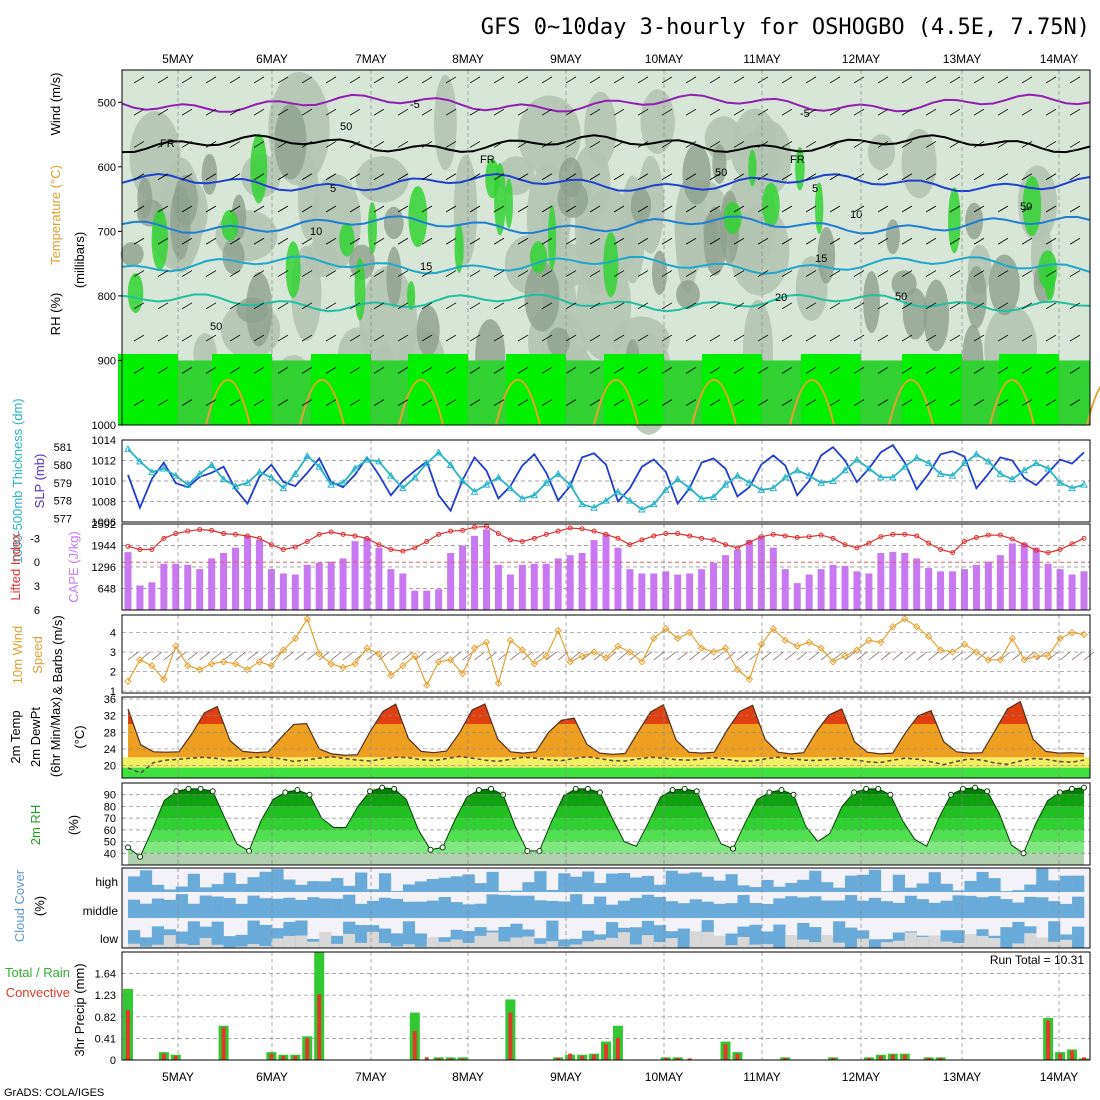 This screenshot has width=1100, height=1100. What do you see at coordinates (800, 168) in the screenshot?
I see `rh-blob-green` at bounding box center [800, 168].